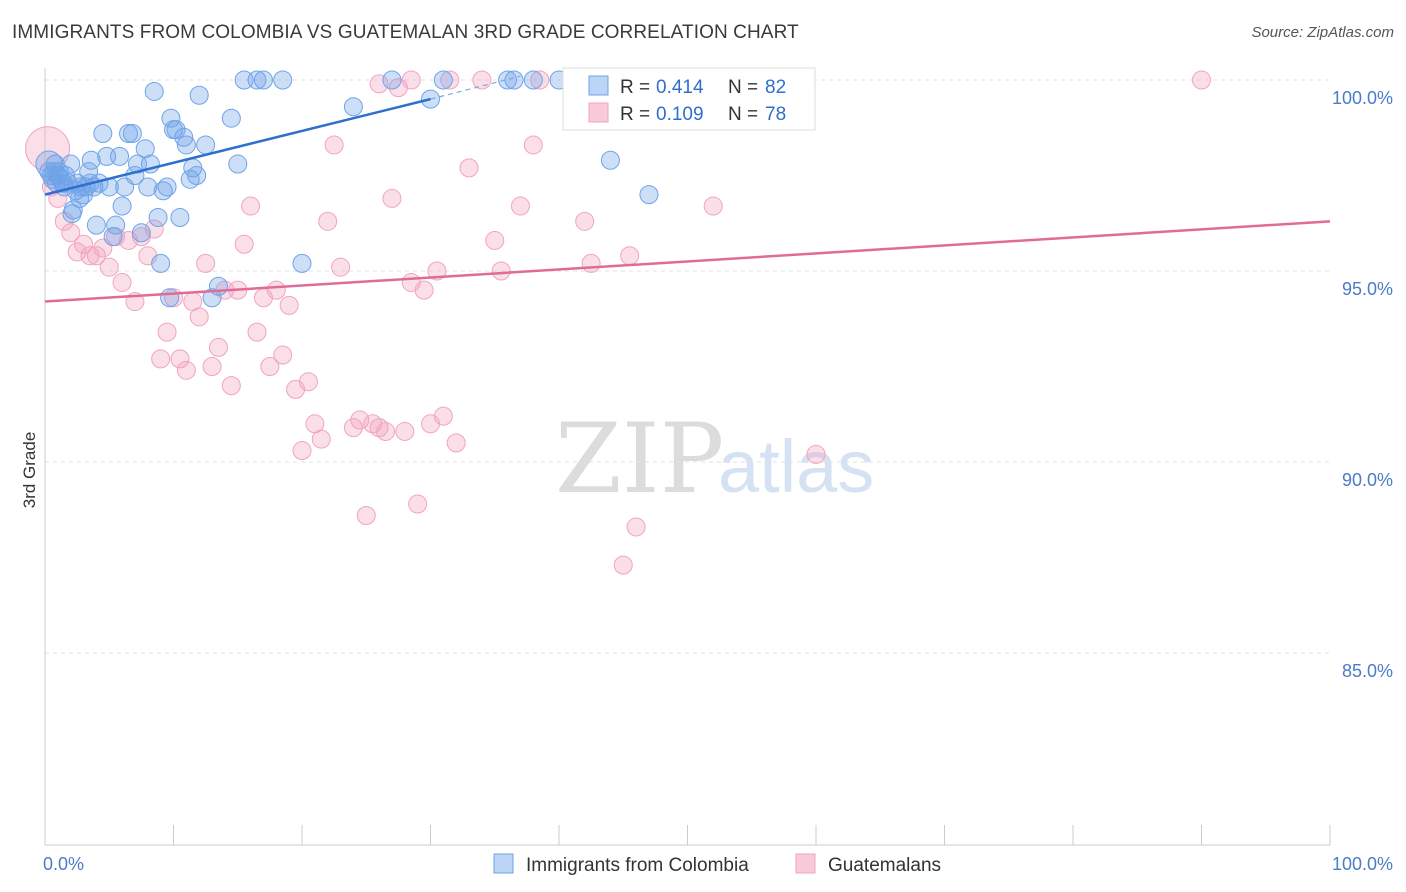 This screenshot has height=892, width=1406. I want to click on watermark-zip: ZIP, so click(639, 459).